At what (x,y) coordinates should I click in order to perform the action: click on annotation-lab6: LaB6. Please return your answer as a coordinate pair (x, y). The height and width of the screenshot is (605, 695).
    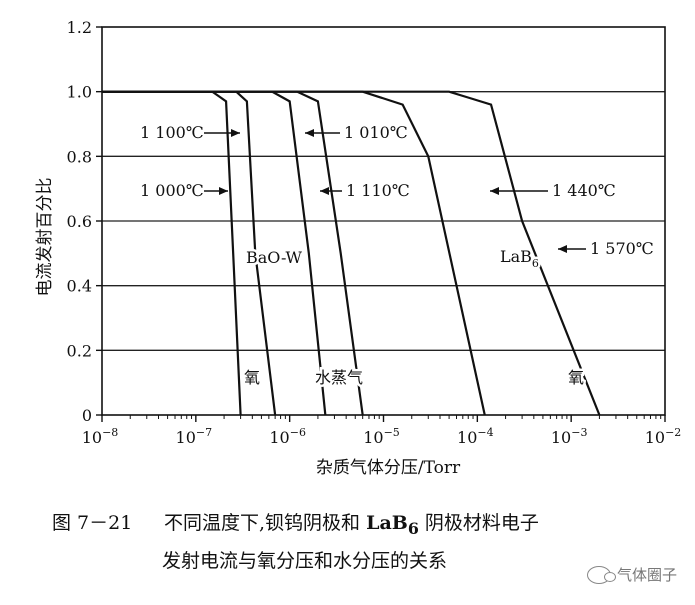
    Looking at the image, I should click on (519, 258).